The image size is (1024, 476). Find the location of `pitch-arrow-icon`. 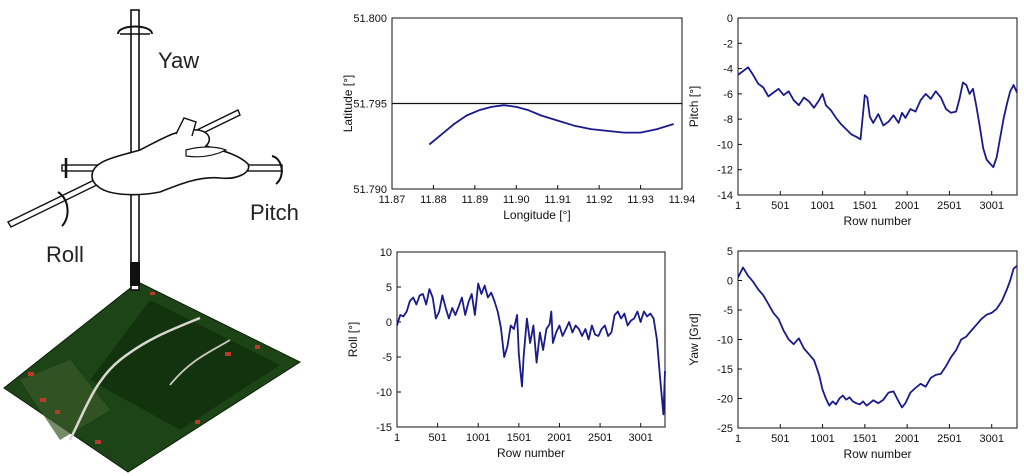

pitch-arrow-icon is located at coordinates (277, 170).